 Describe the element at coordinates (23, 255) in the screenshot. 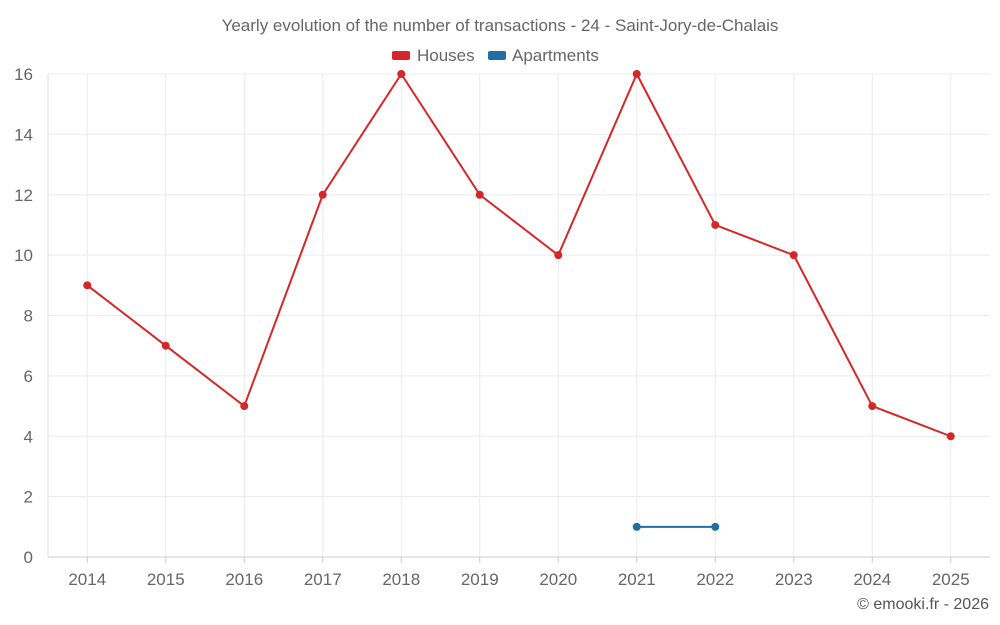

I see `y-tick-label: 10` at that location.